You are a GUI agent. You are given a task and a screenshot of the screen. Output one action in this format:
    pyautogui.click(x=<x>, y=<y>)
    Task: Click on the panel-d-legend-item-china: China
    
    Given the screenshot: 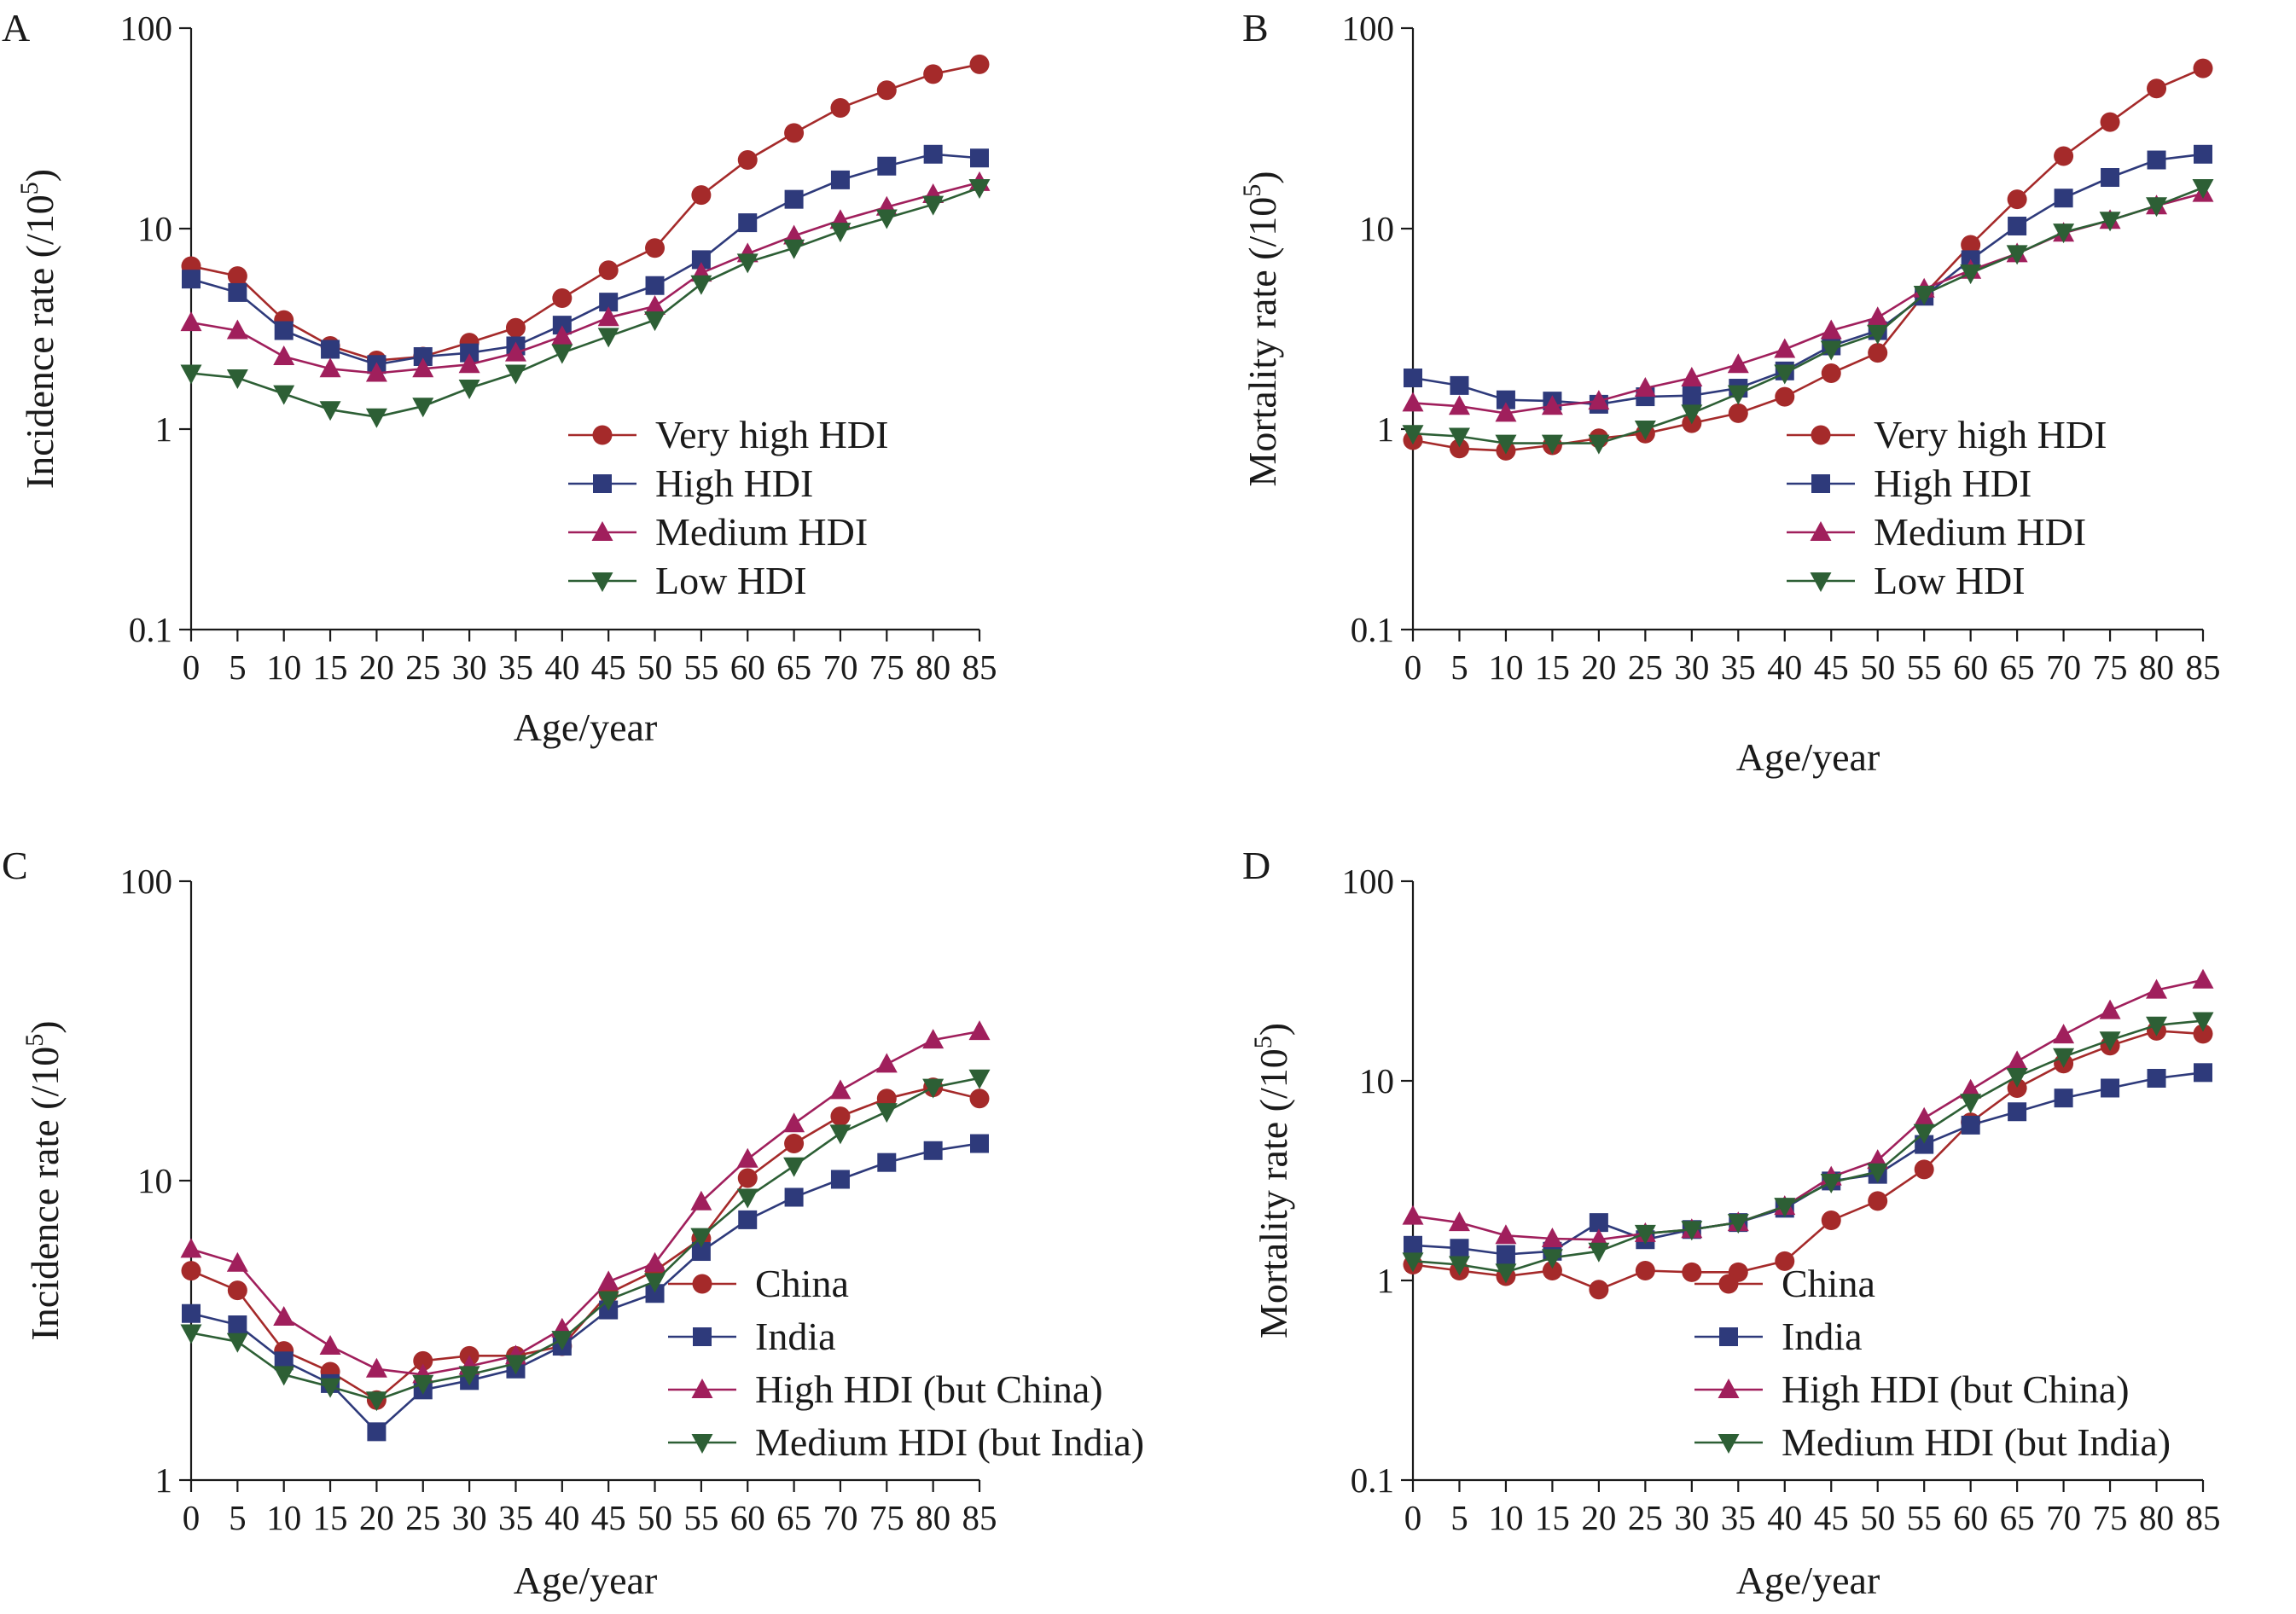 What is the action you would take?
    pyautogui.click(x=1785, y=1283)
    